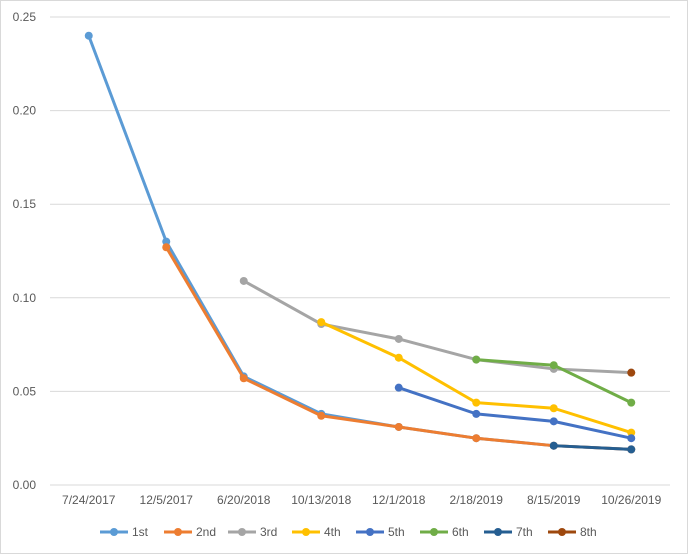 The width and height of the screenshot is (688, 554). I want to click on series-6th, so click(554, 381).